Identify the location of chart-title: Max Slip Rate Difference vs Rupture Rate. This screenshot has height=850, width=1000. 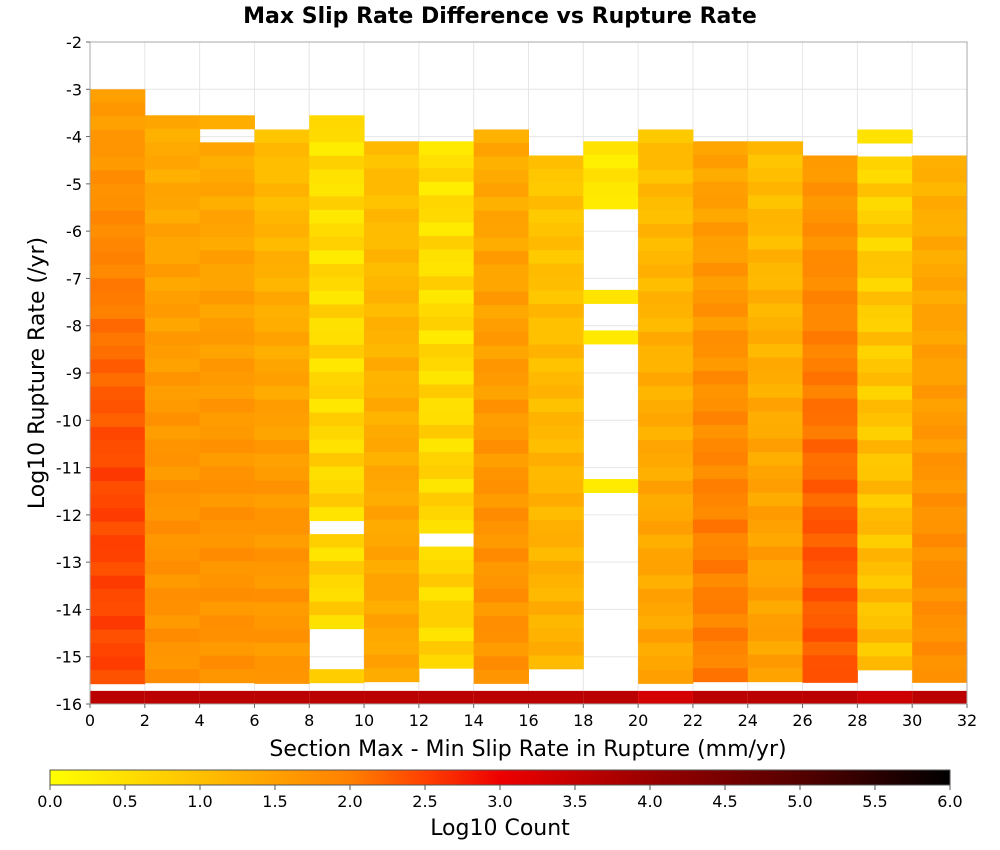
(500, 16).